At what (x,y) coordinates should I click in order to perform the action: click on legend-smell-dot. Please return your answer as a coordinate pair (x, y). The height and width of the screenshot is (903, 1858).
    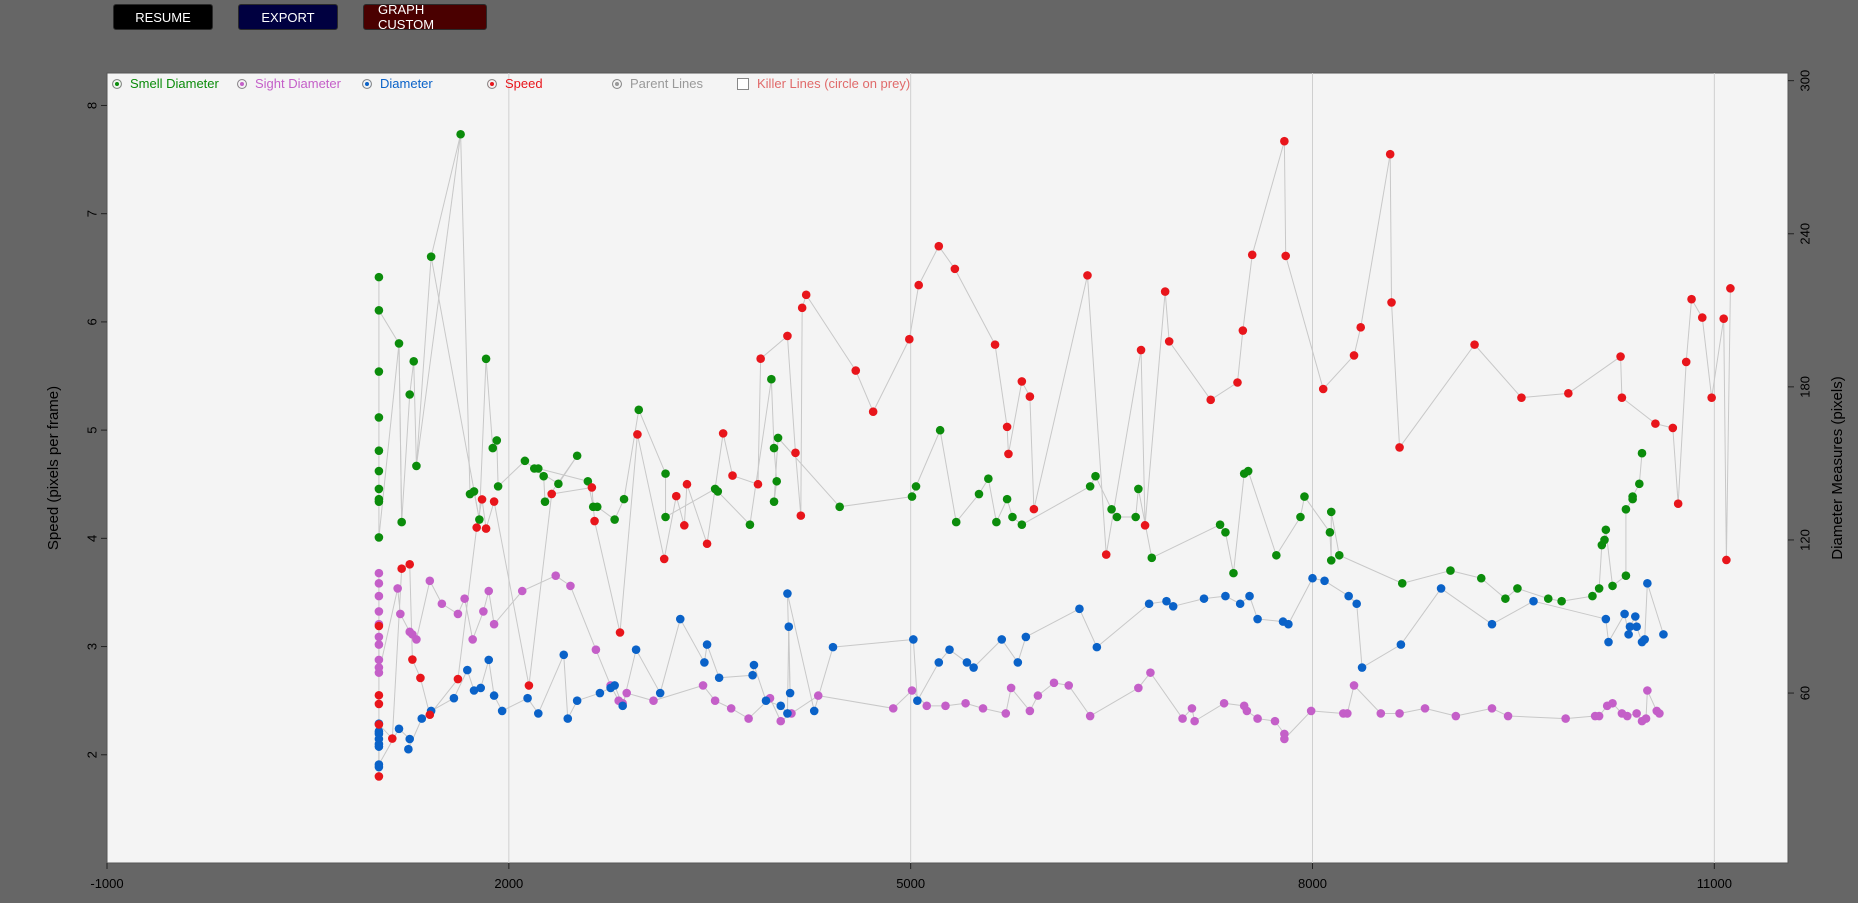
    Looking at the image, I should click on (117, 83).